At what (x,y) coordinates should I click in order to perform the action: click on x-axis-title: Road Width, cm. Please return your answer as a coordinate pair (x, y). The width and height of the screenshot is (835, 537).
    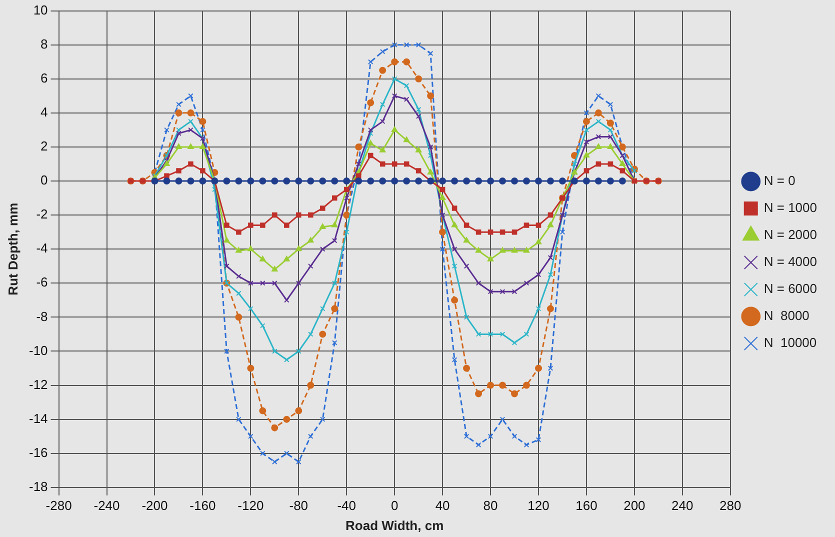
    Looking at the image, I should click on (395, 526).